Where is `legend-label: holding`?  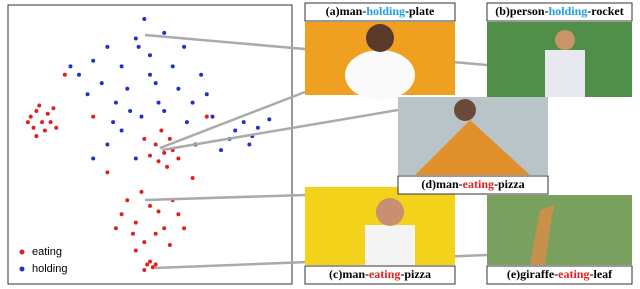
legend-label: holding is located at coordinates (49, 269).